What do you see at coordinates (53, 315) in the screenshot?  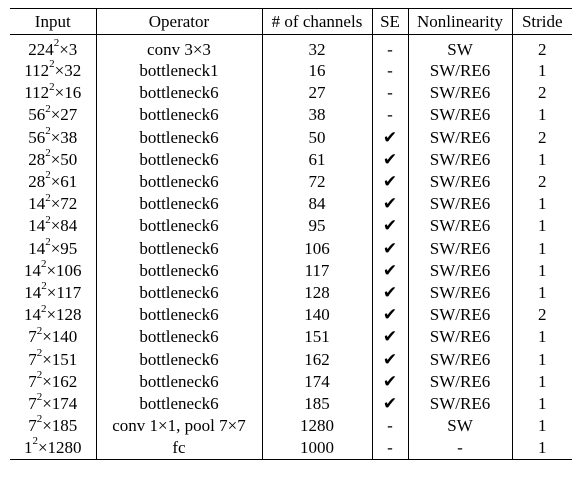 I see `cell-input: 142×128` at bounding box center [53, 315].